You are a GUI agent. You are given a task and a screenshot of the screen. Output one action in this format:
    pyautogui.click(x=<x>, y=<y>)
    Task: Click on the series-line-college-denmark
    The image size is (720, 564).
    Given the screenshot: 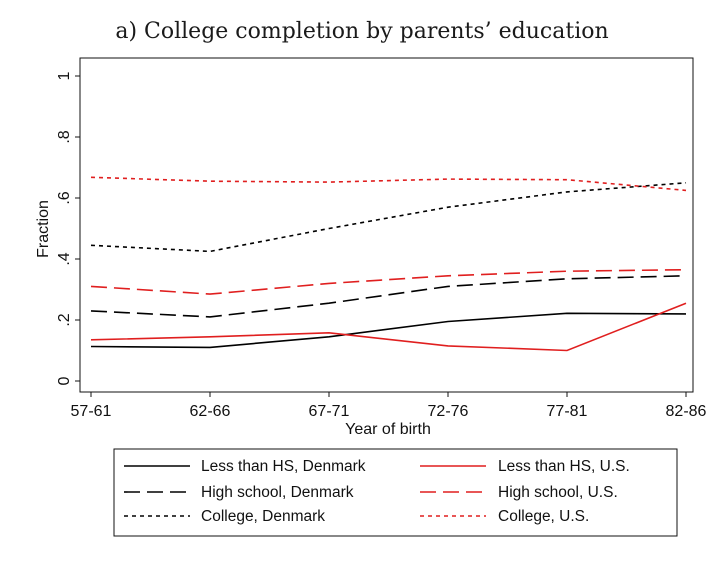 What is the action you would take?
    pyautogui.click(x=388, y=217)
    